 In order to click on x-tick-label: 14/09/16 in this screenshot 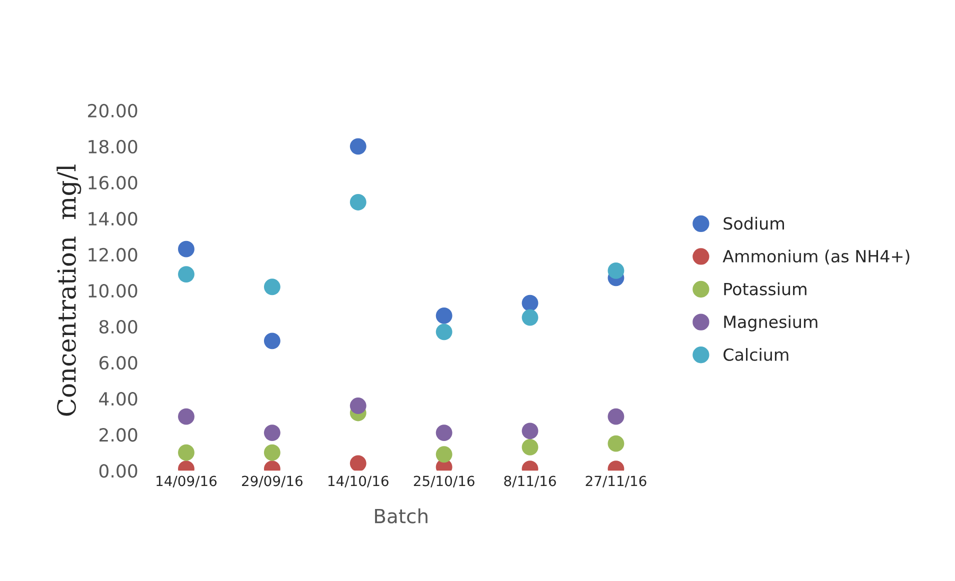, I will do `click(186, 482)`.